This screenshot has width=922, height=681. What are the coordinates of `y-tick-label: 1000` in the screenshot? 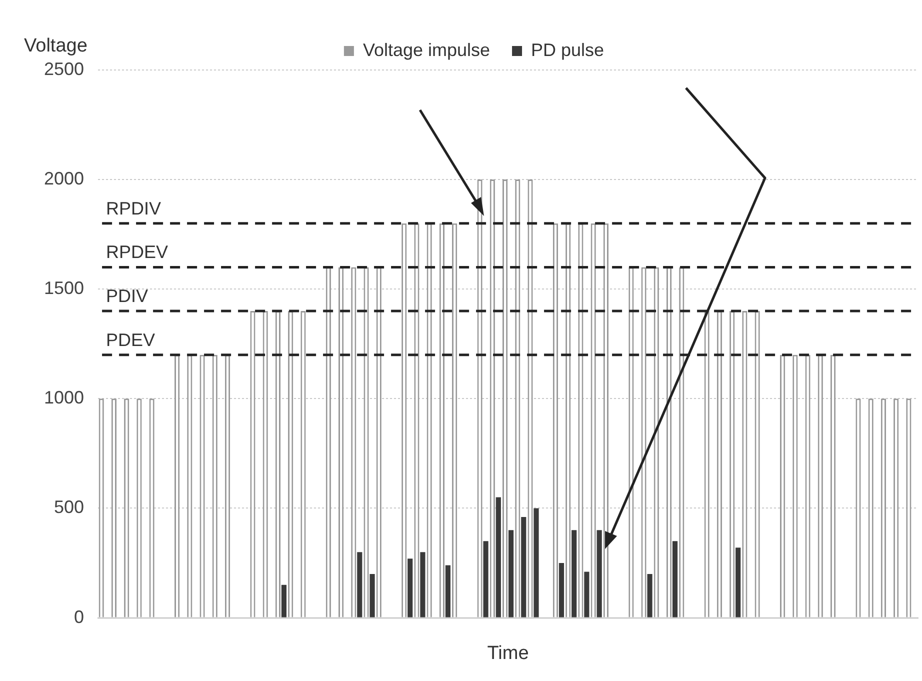 It's located at (64, 398).